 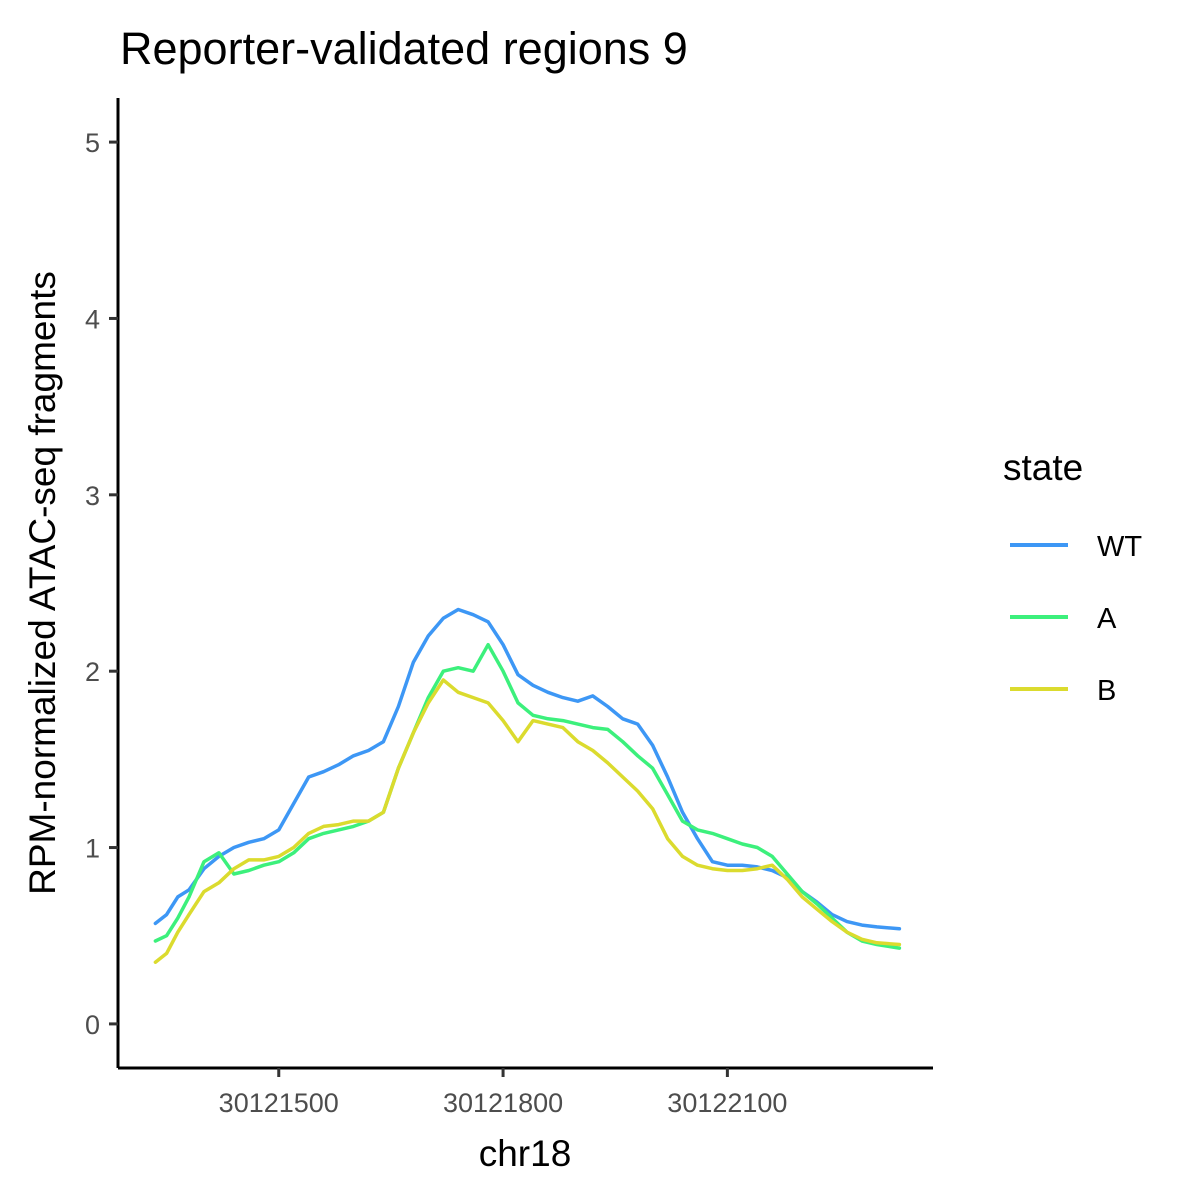 What do you see at coordinates (1107, 619) in the screenshot?
I see `legend-label-a: A` at bounding box center [1107, 619].